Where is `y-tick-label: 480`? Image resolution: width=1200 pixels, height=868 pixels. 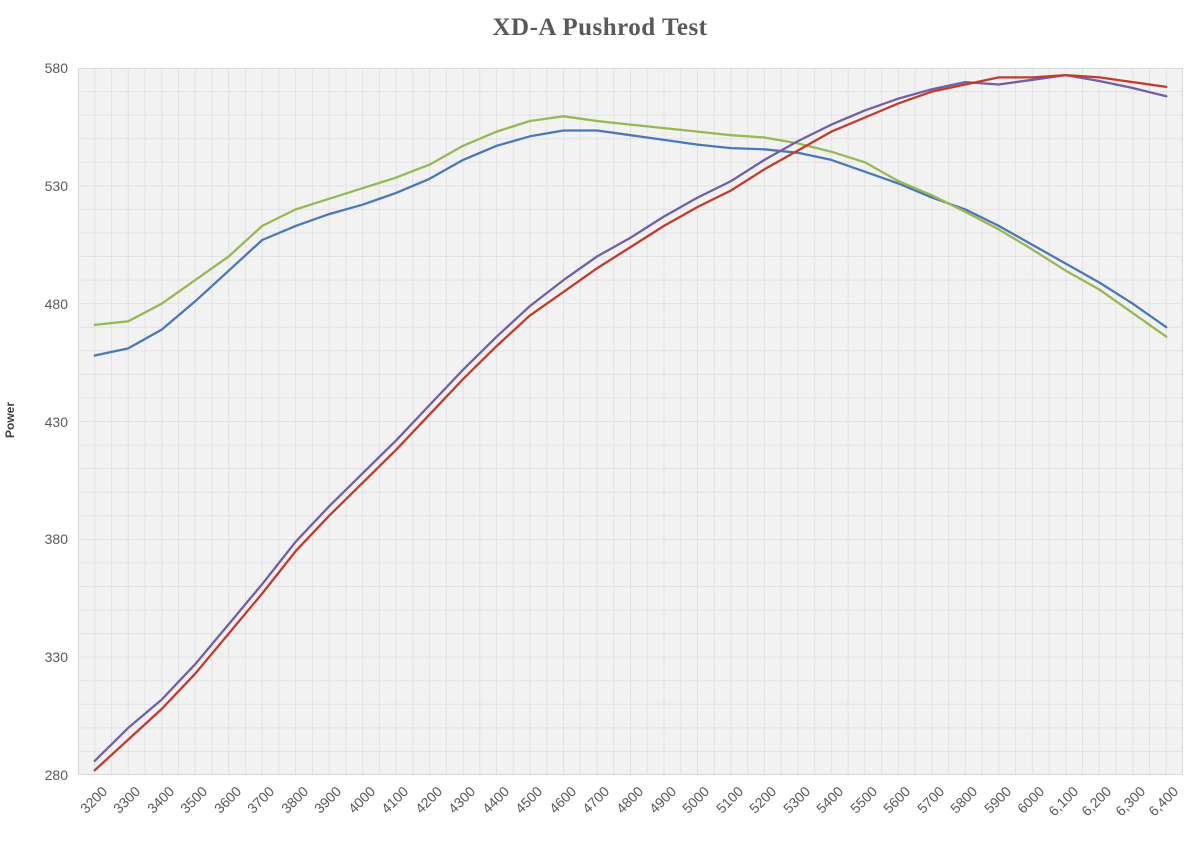
y-tick-label: 480 is located at coordinates (56, 303).